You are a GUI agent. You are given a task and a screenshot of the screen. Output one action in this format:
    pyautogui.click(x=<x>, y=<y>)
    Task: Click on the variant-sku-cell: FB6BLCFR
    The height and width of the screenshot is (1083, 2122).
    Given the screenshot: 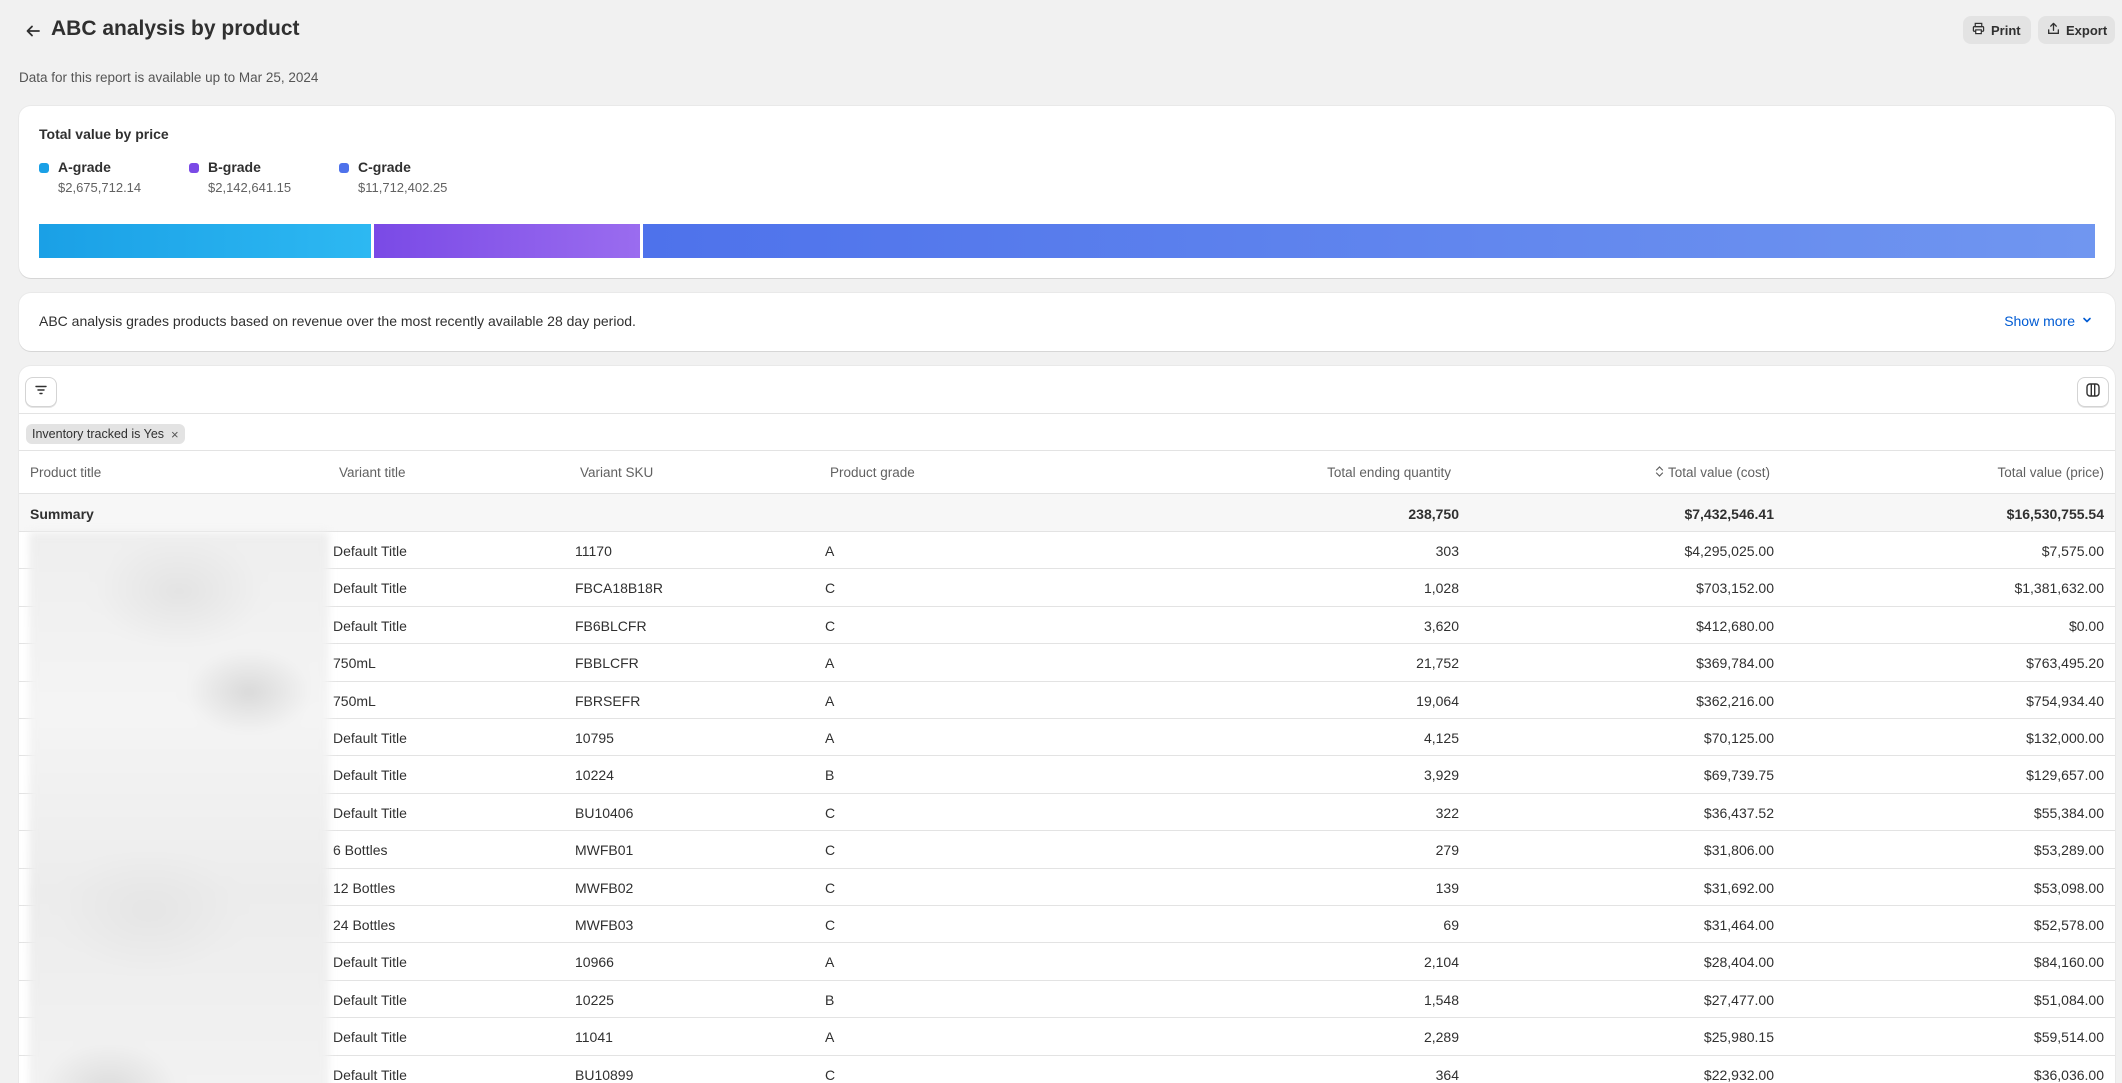 What is the action you would take?
    pyautogui.click(x=611, y=625)
    